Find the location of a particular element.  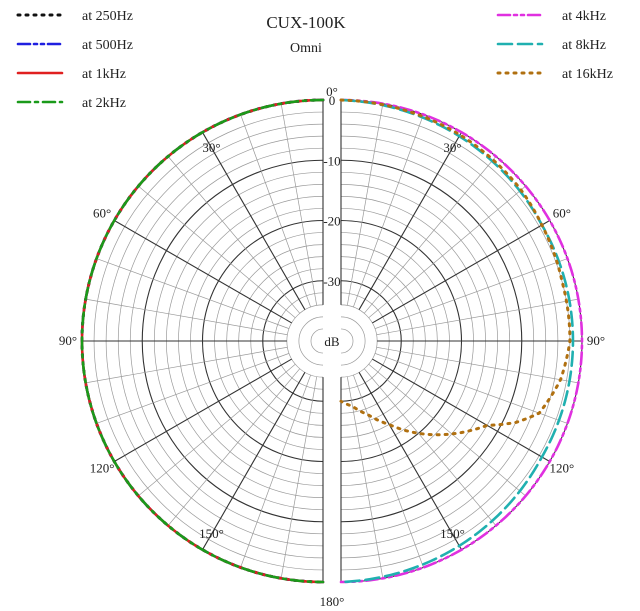

legend-label: at 2kHz is located at coordinates (104, 103).